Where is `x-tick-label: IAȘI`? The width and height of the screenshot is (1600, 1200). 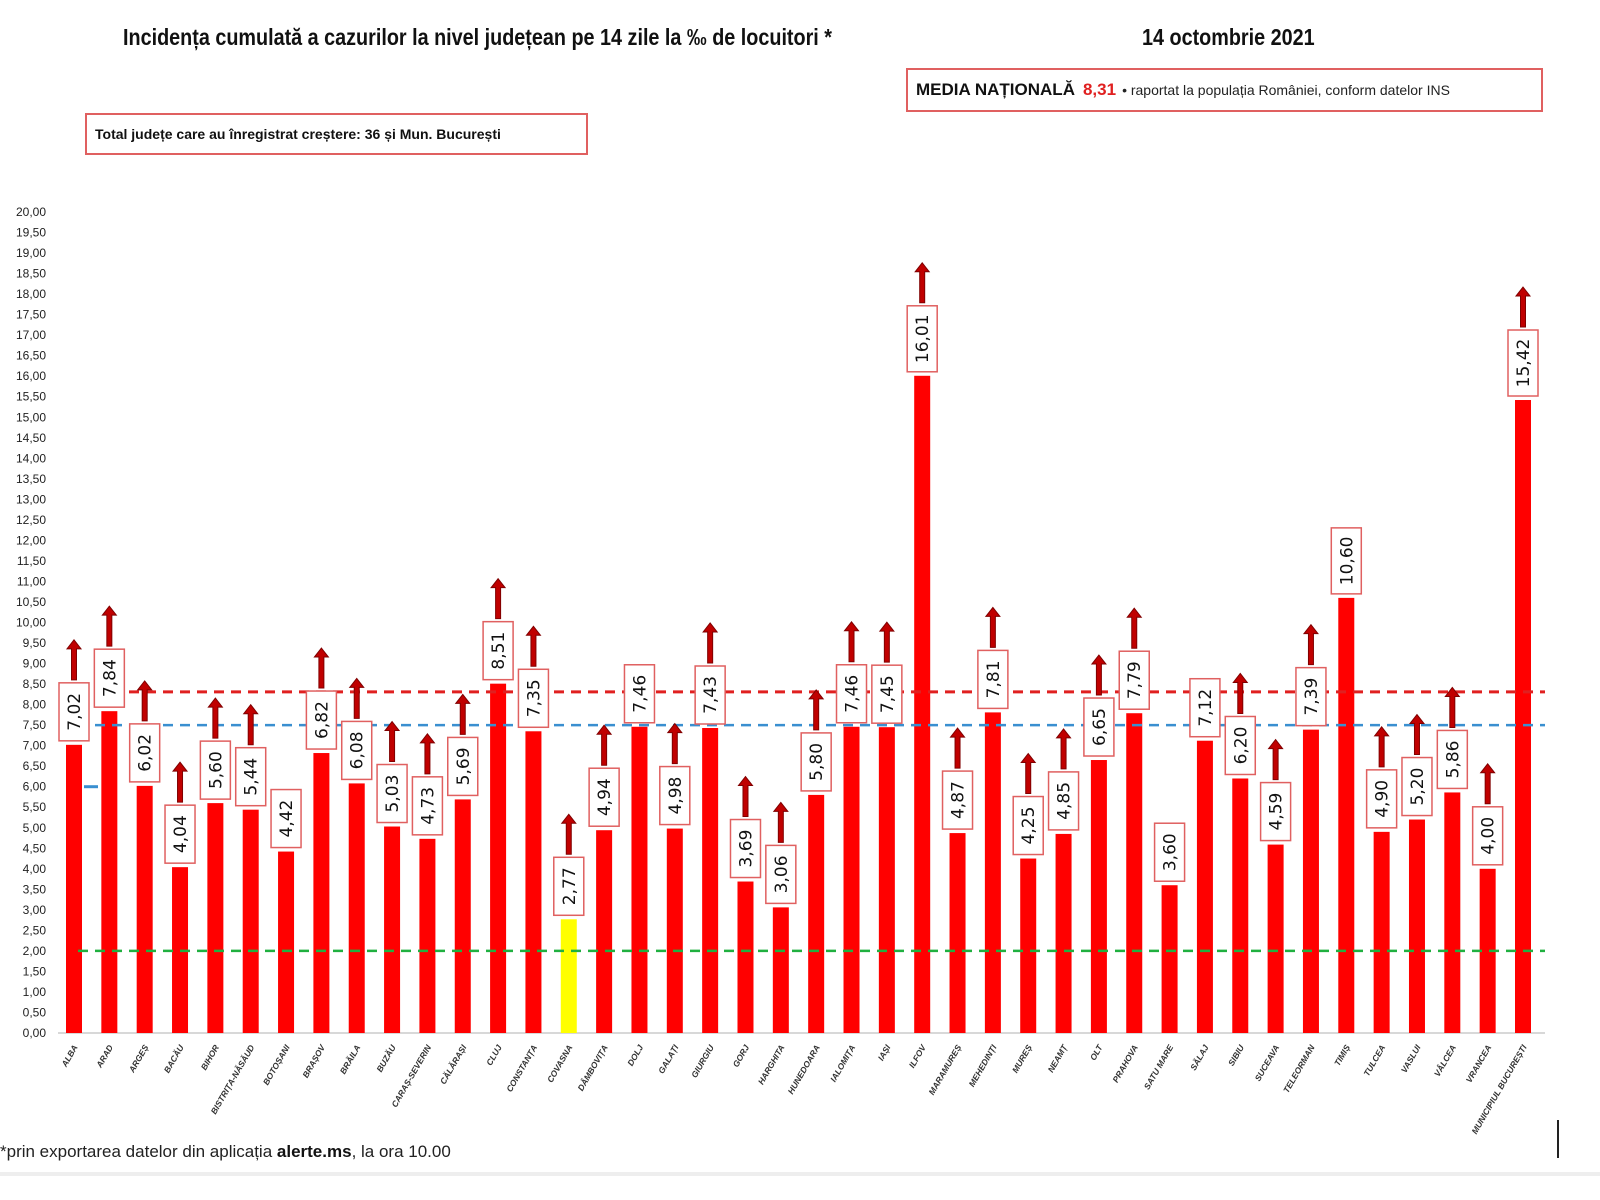
x-tick-label: IAȘI is located at coordinates (884, 1052).